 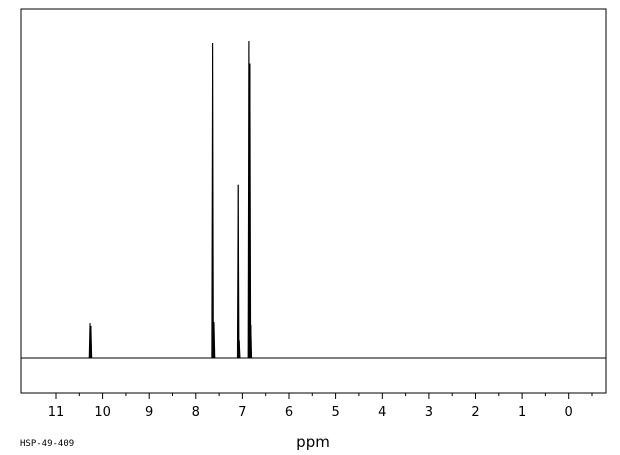 What do you see at coordinates (56, 412) in the screenshot?
I see `x-tick-label-11: 11` at bounding box center [56, 412].